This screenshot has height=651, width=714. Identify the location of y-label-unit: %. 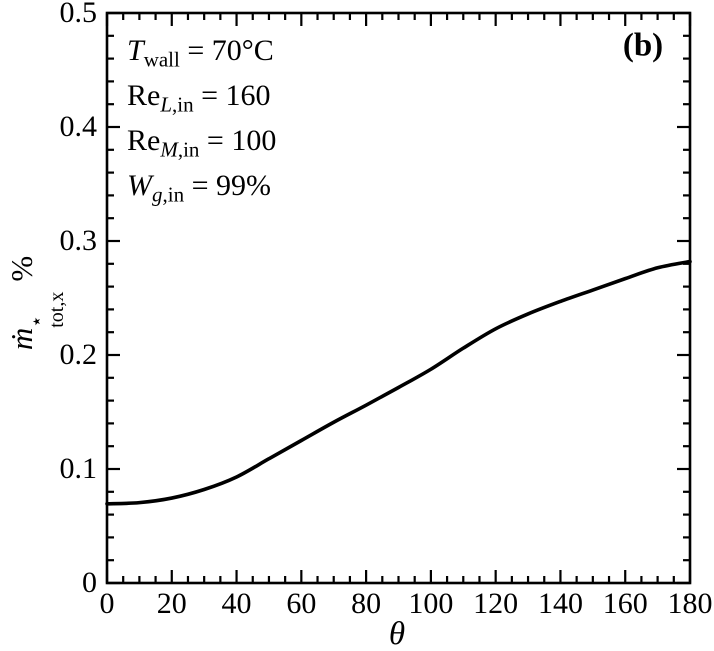
(21, 268).